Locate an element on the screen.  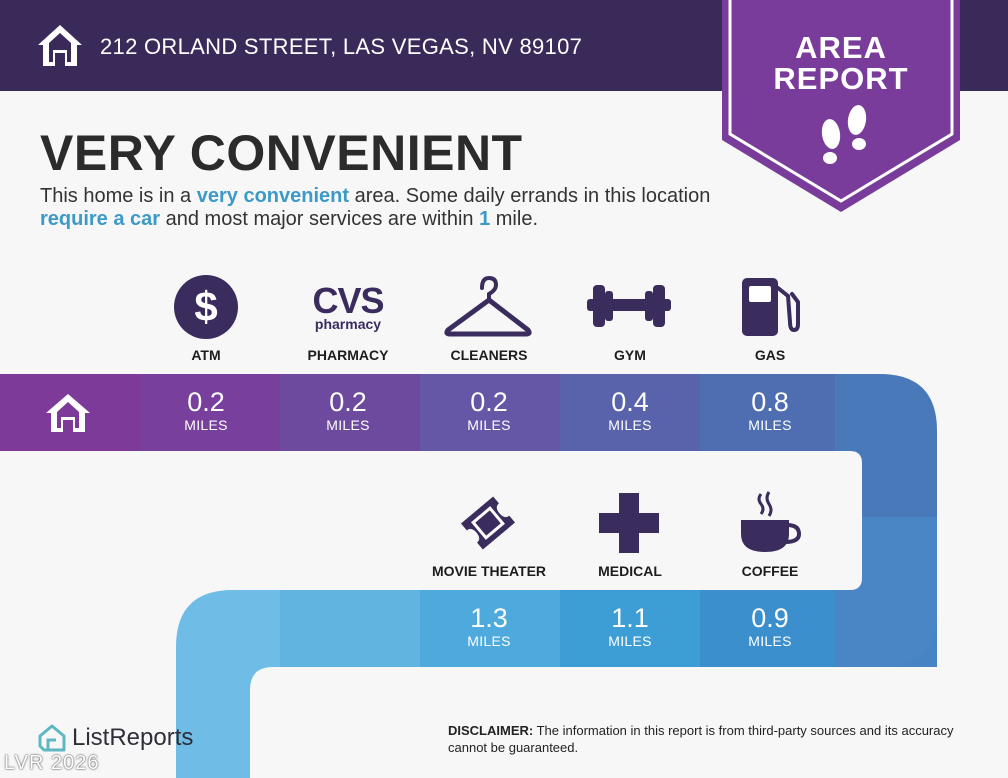
badge-line1: AREA is located at coordinates (841, 47).